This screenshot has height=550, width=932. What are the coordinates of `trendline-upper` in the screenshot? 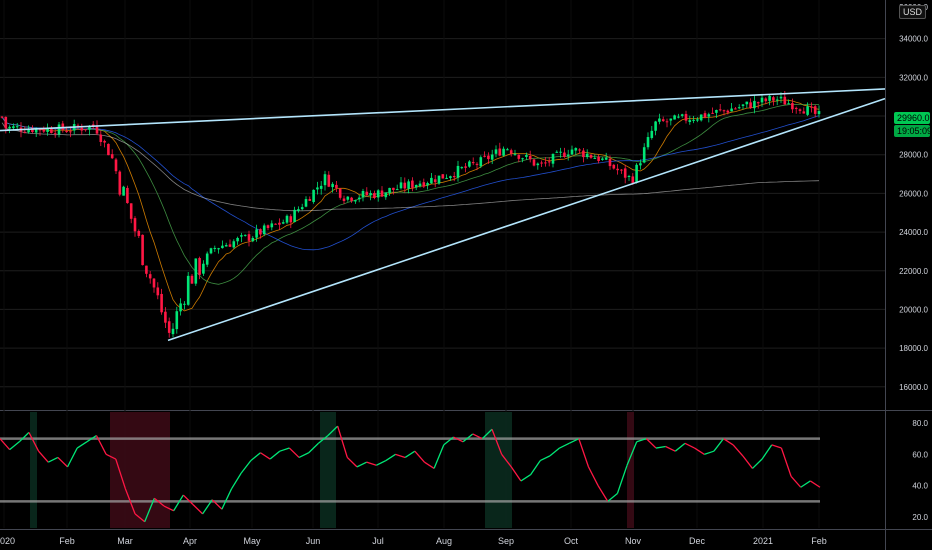 It's located at (443, 110).